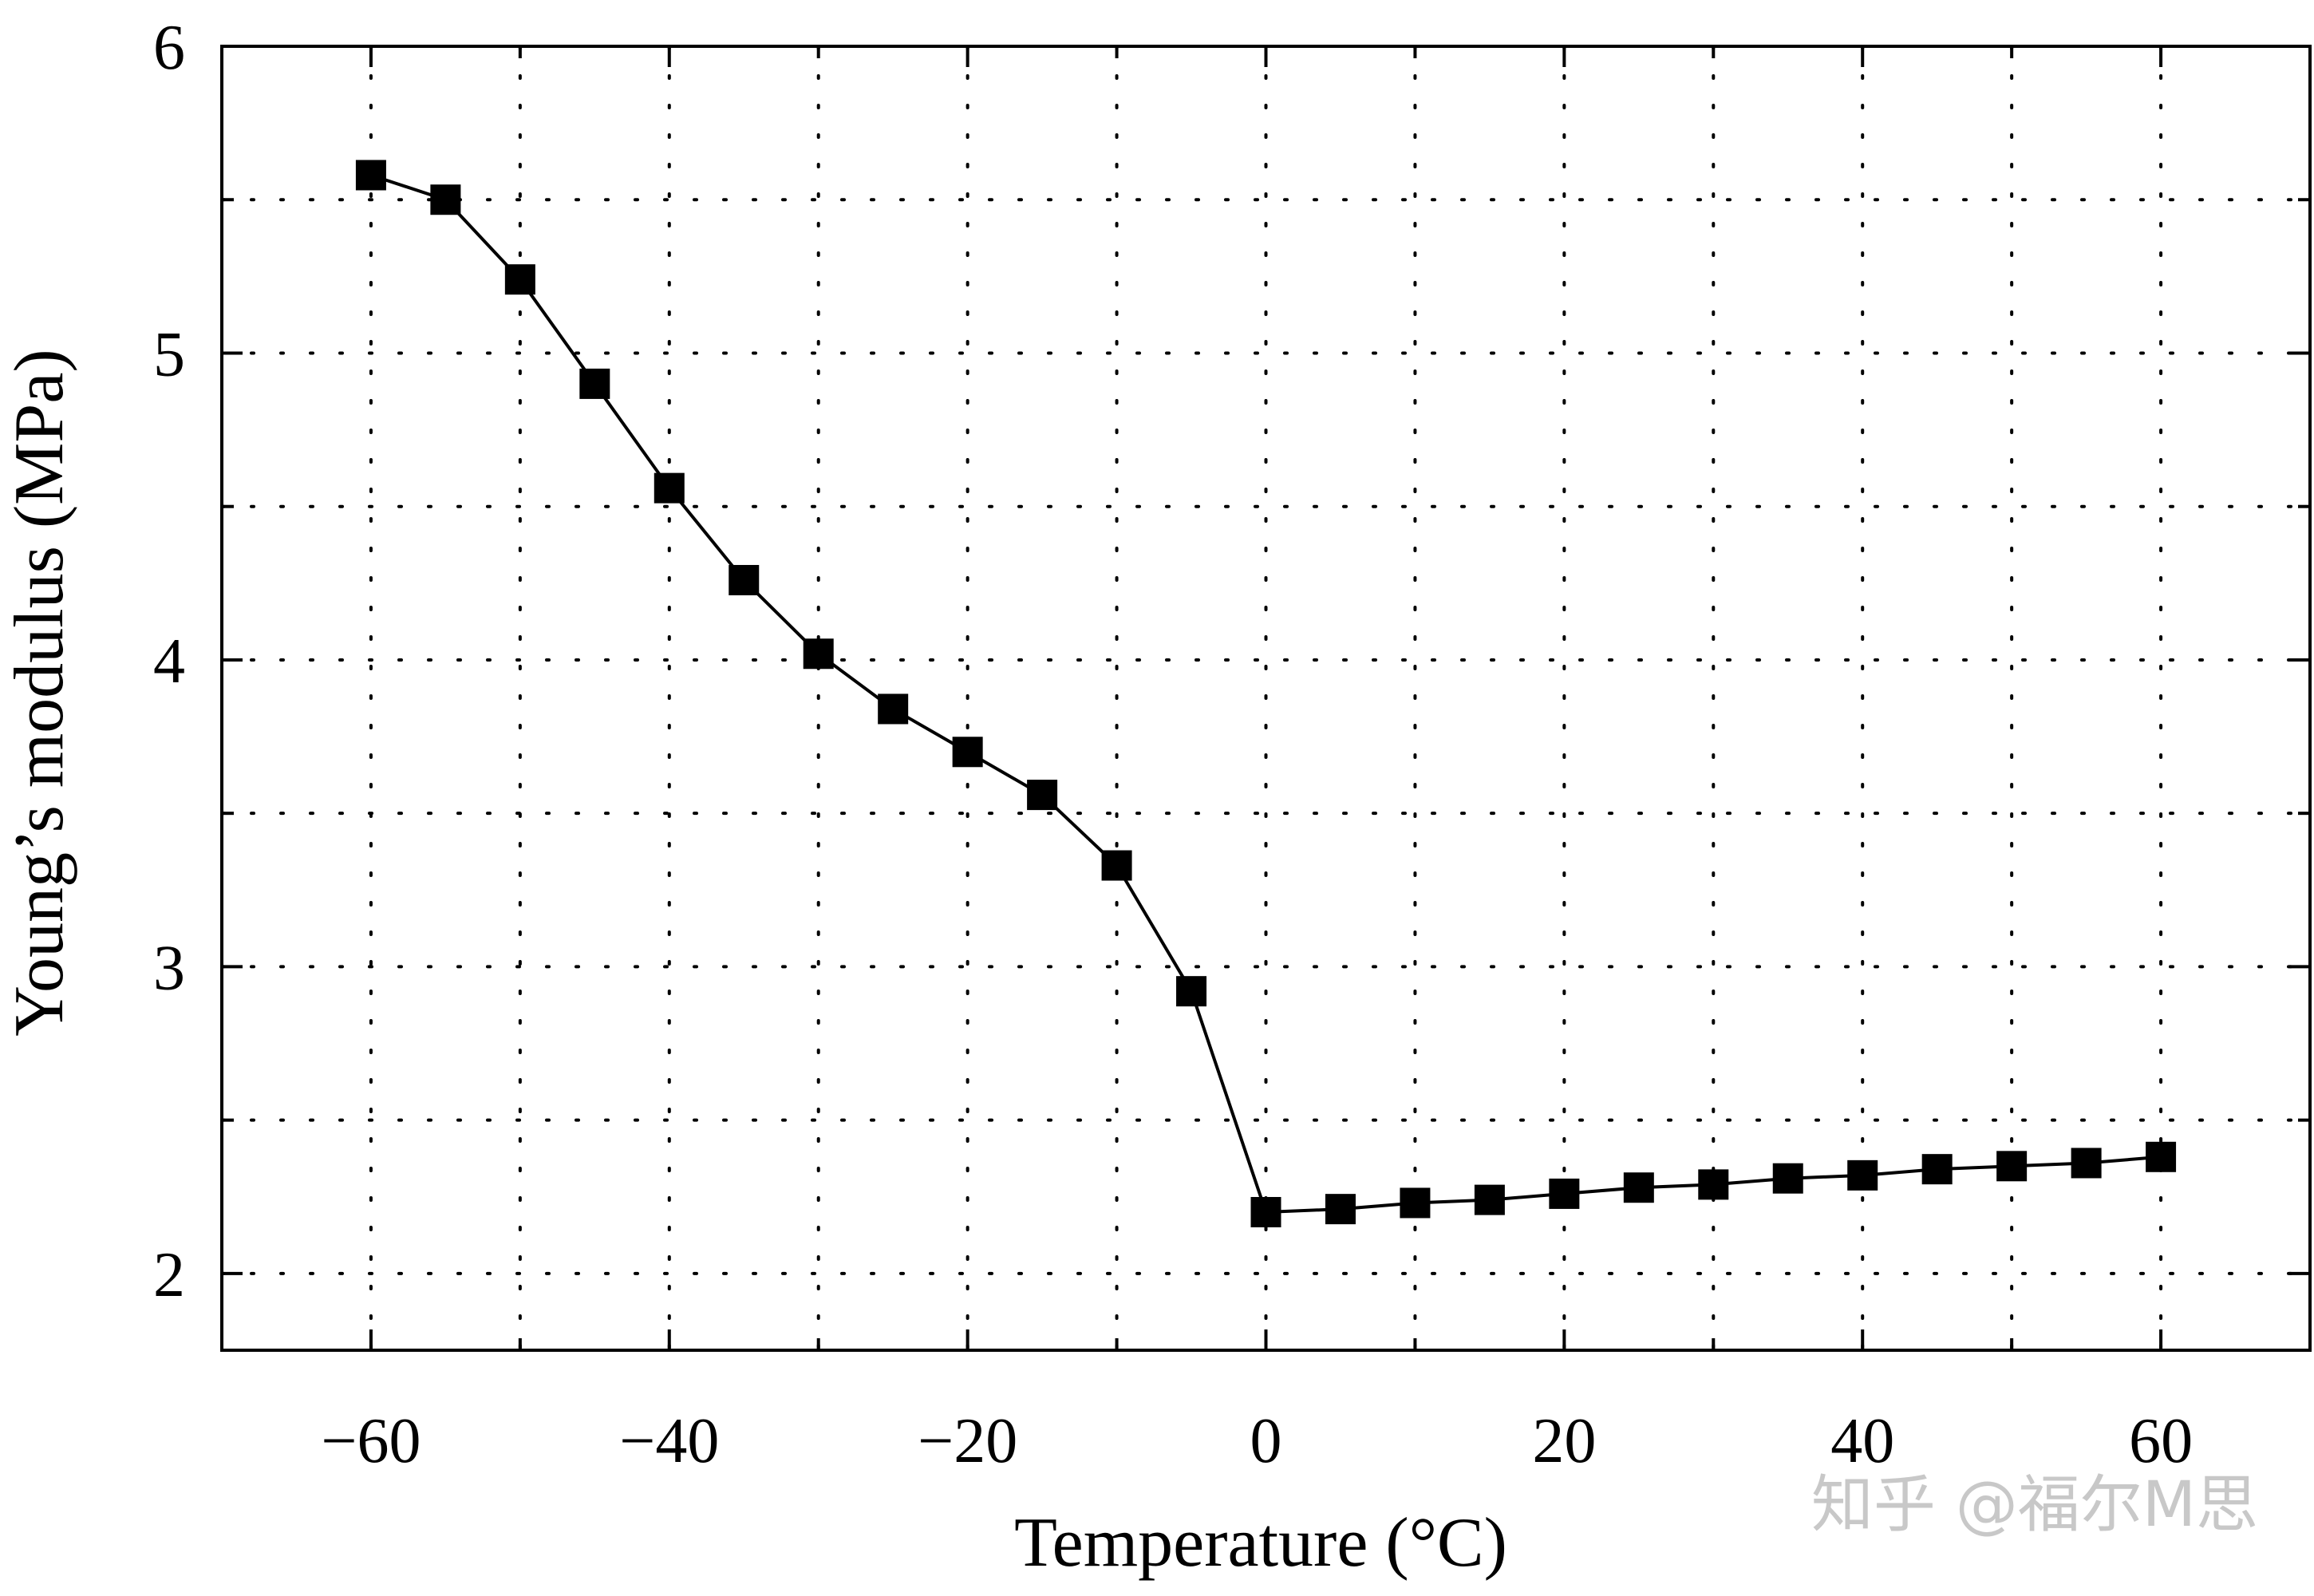 Image resolution: width=2314 pixels, height=1596 pixels. What do you see at coordinates (169, 968) in the screenshot?
I see `y-tick-label: 3` at bounding box center [169, 968].